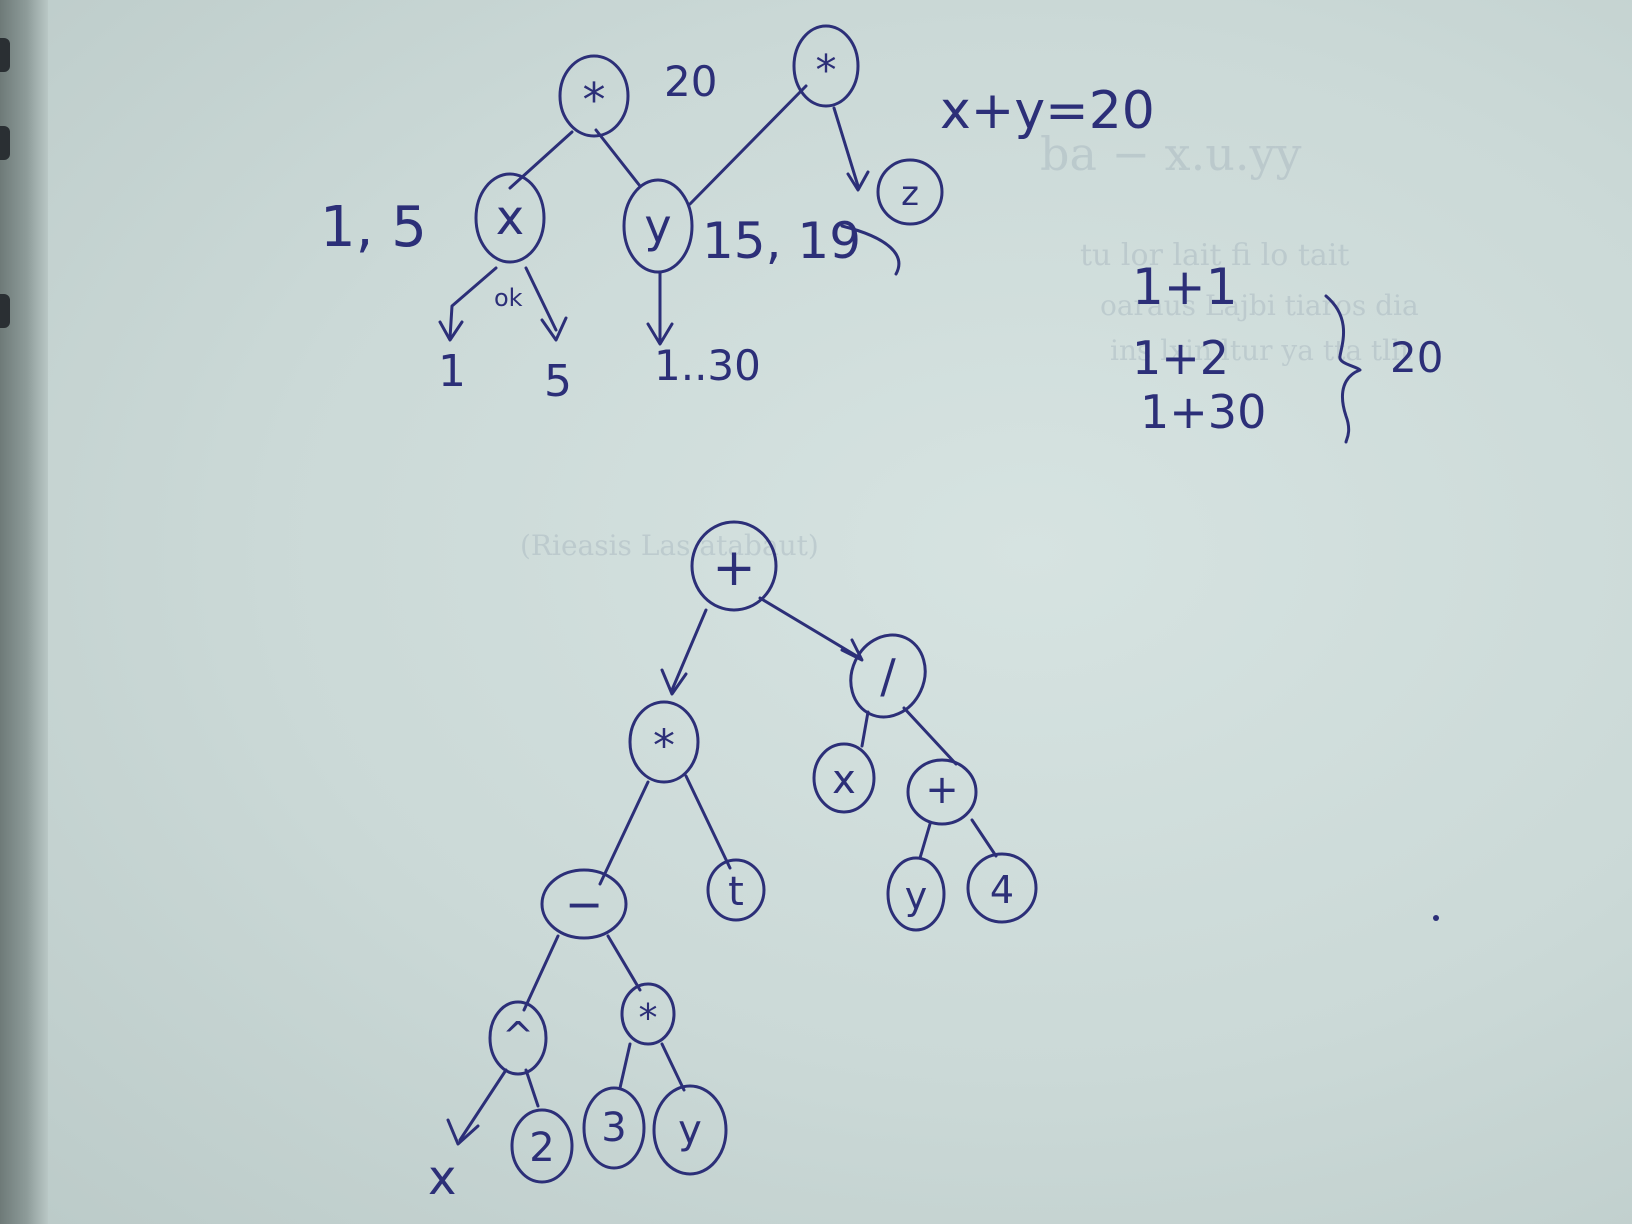 This screenshot has width=1632, height=1224. What do you see at coordinates (558, 381) in the screenshot?
I see `x-leaf-2: 5` at bounding box center [558, 381].